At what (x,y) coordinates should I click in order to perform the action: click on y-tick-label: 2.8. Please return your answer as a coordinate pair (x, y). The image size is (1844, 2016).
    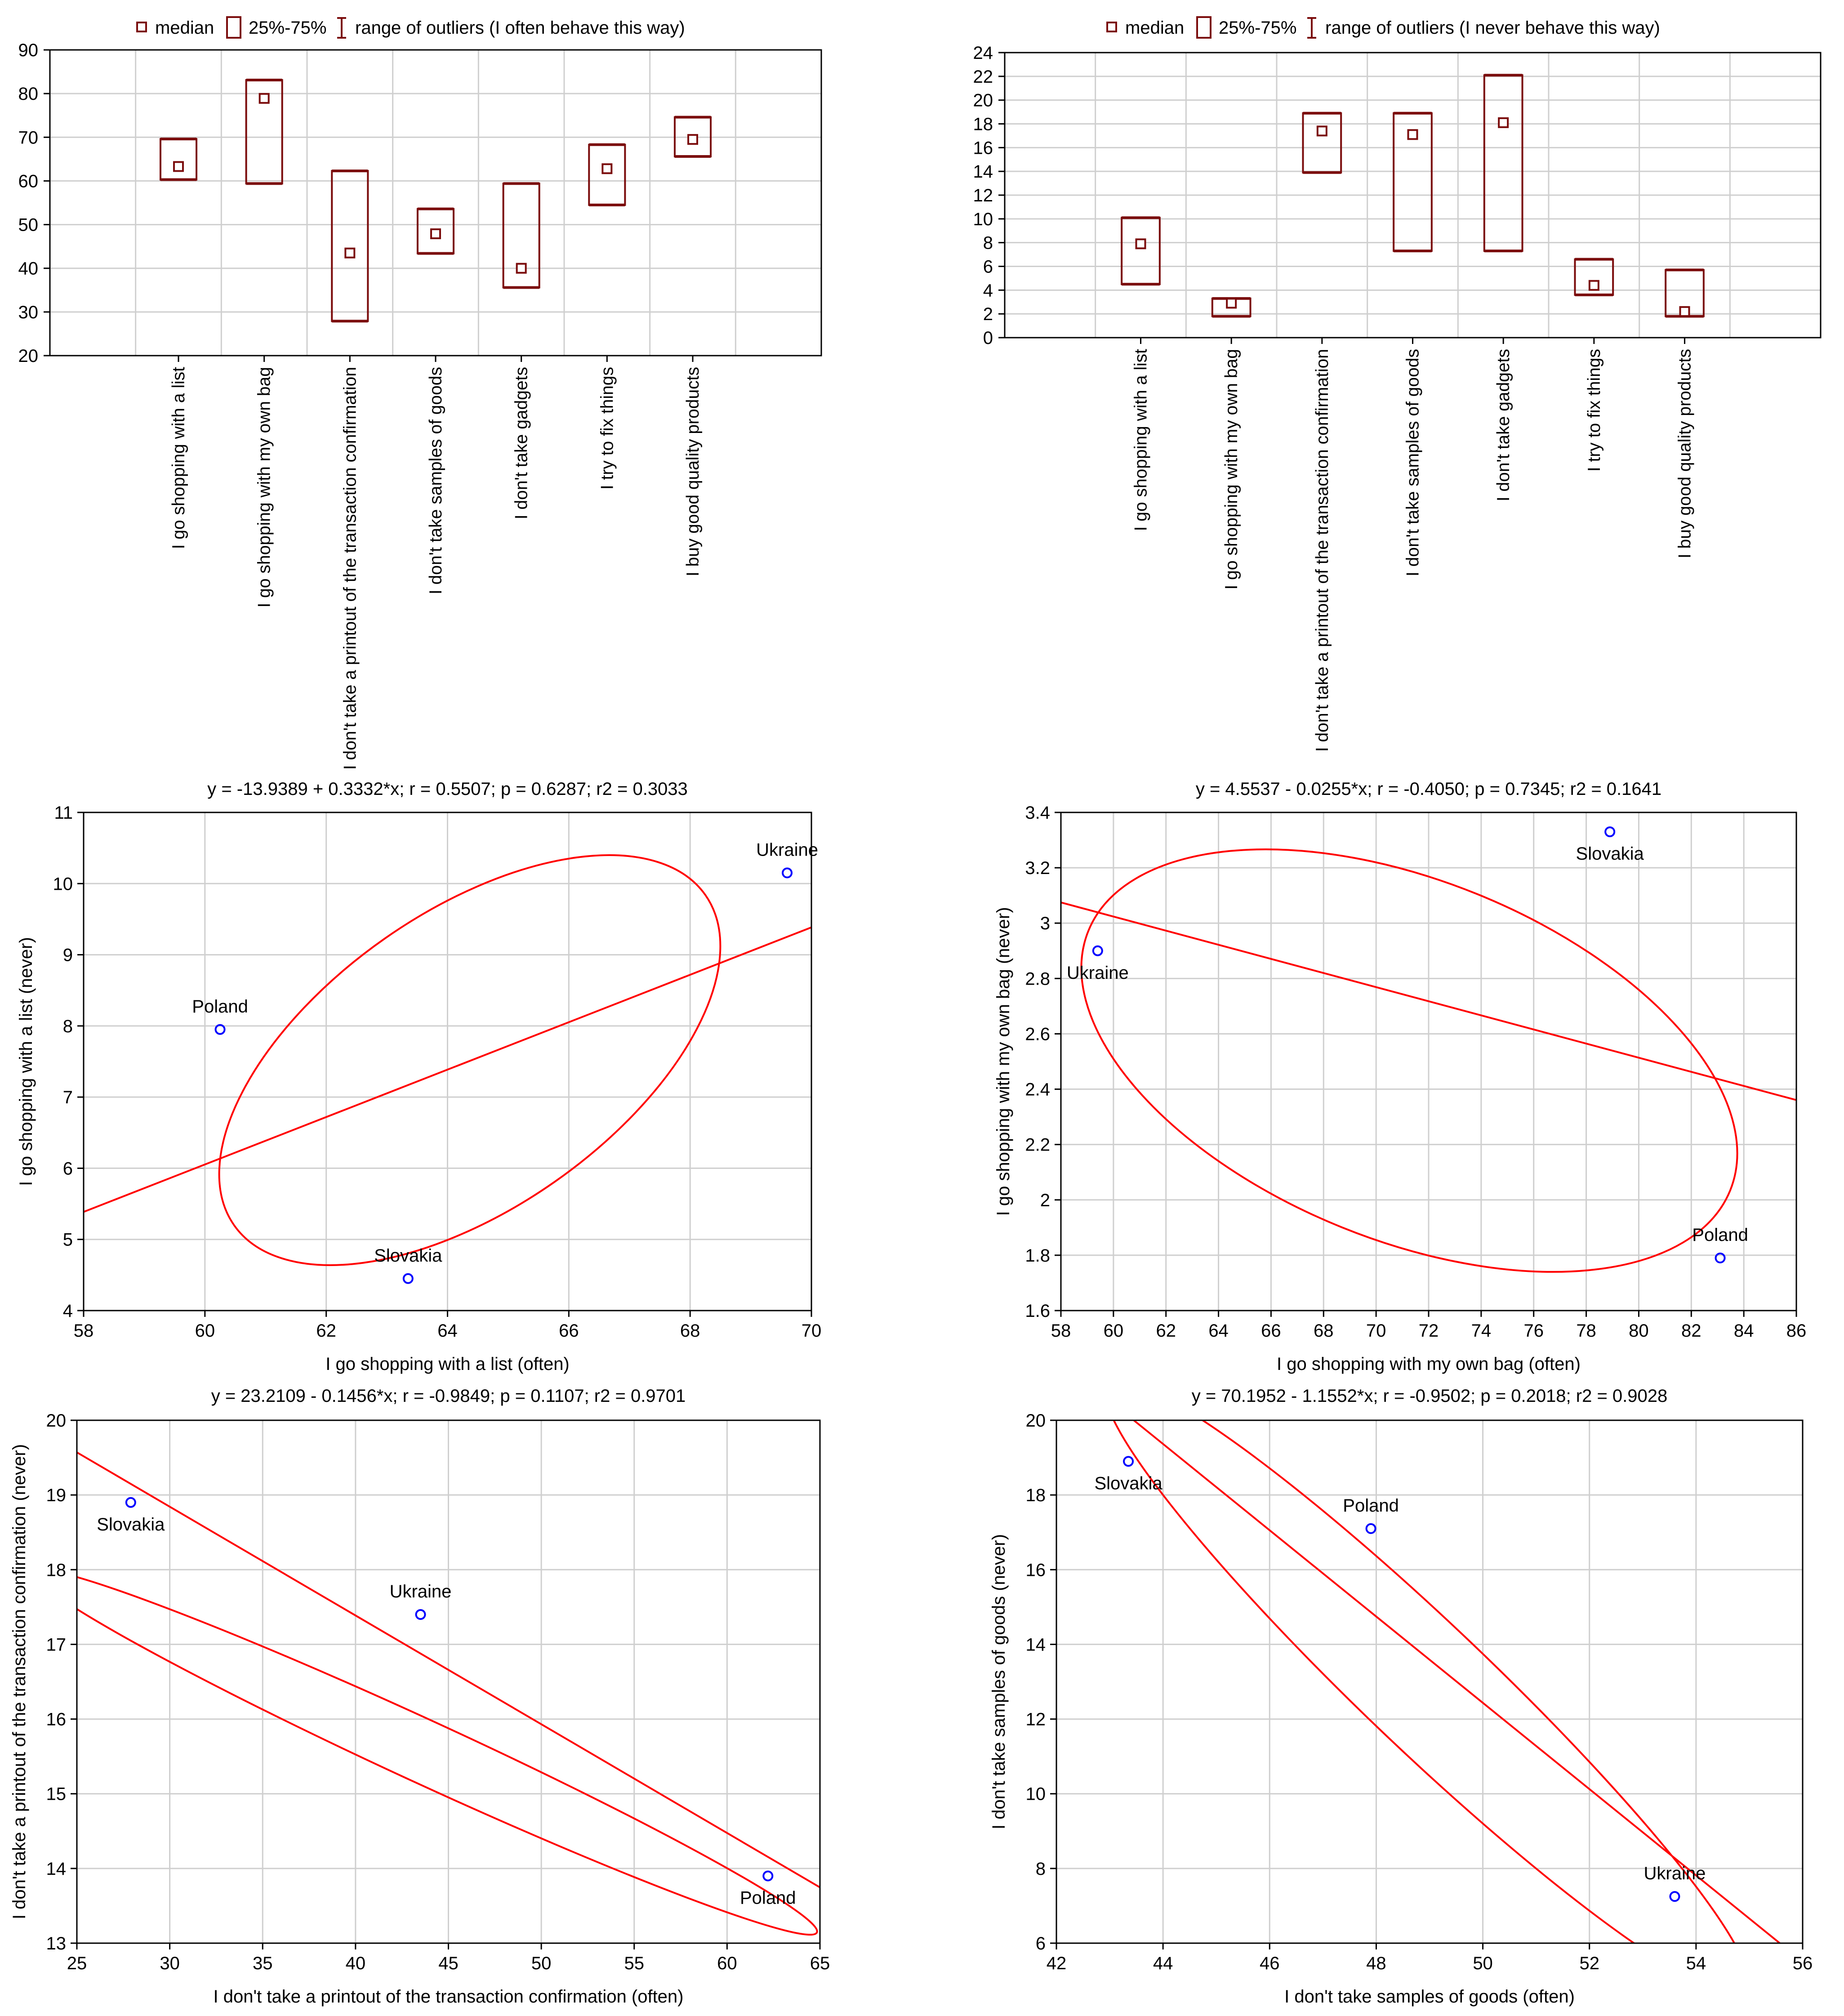
    Looking at the image, I should click on (1037, 979).